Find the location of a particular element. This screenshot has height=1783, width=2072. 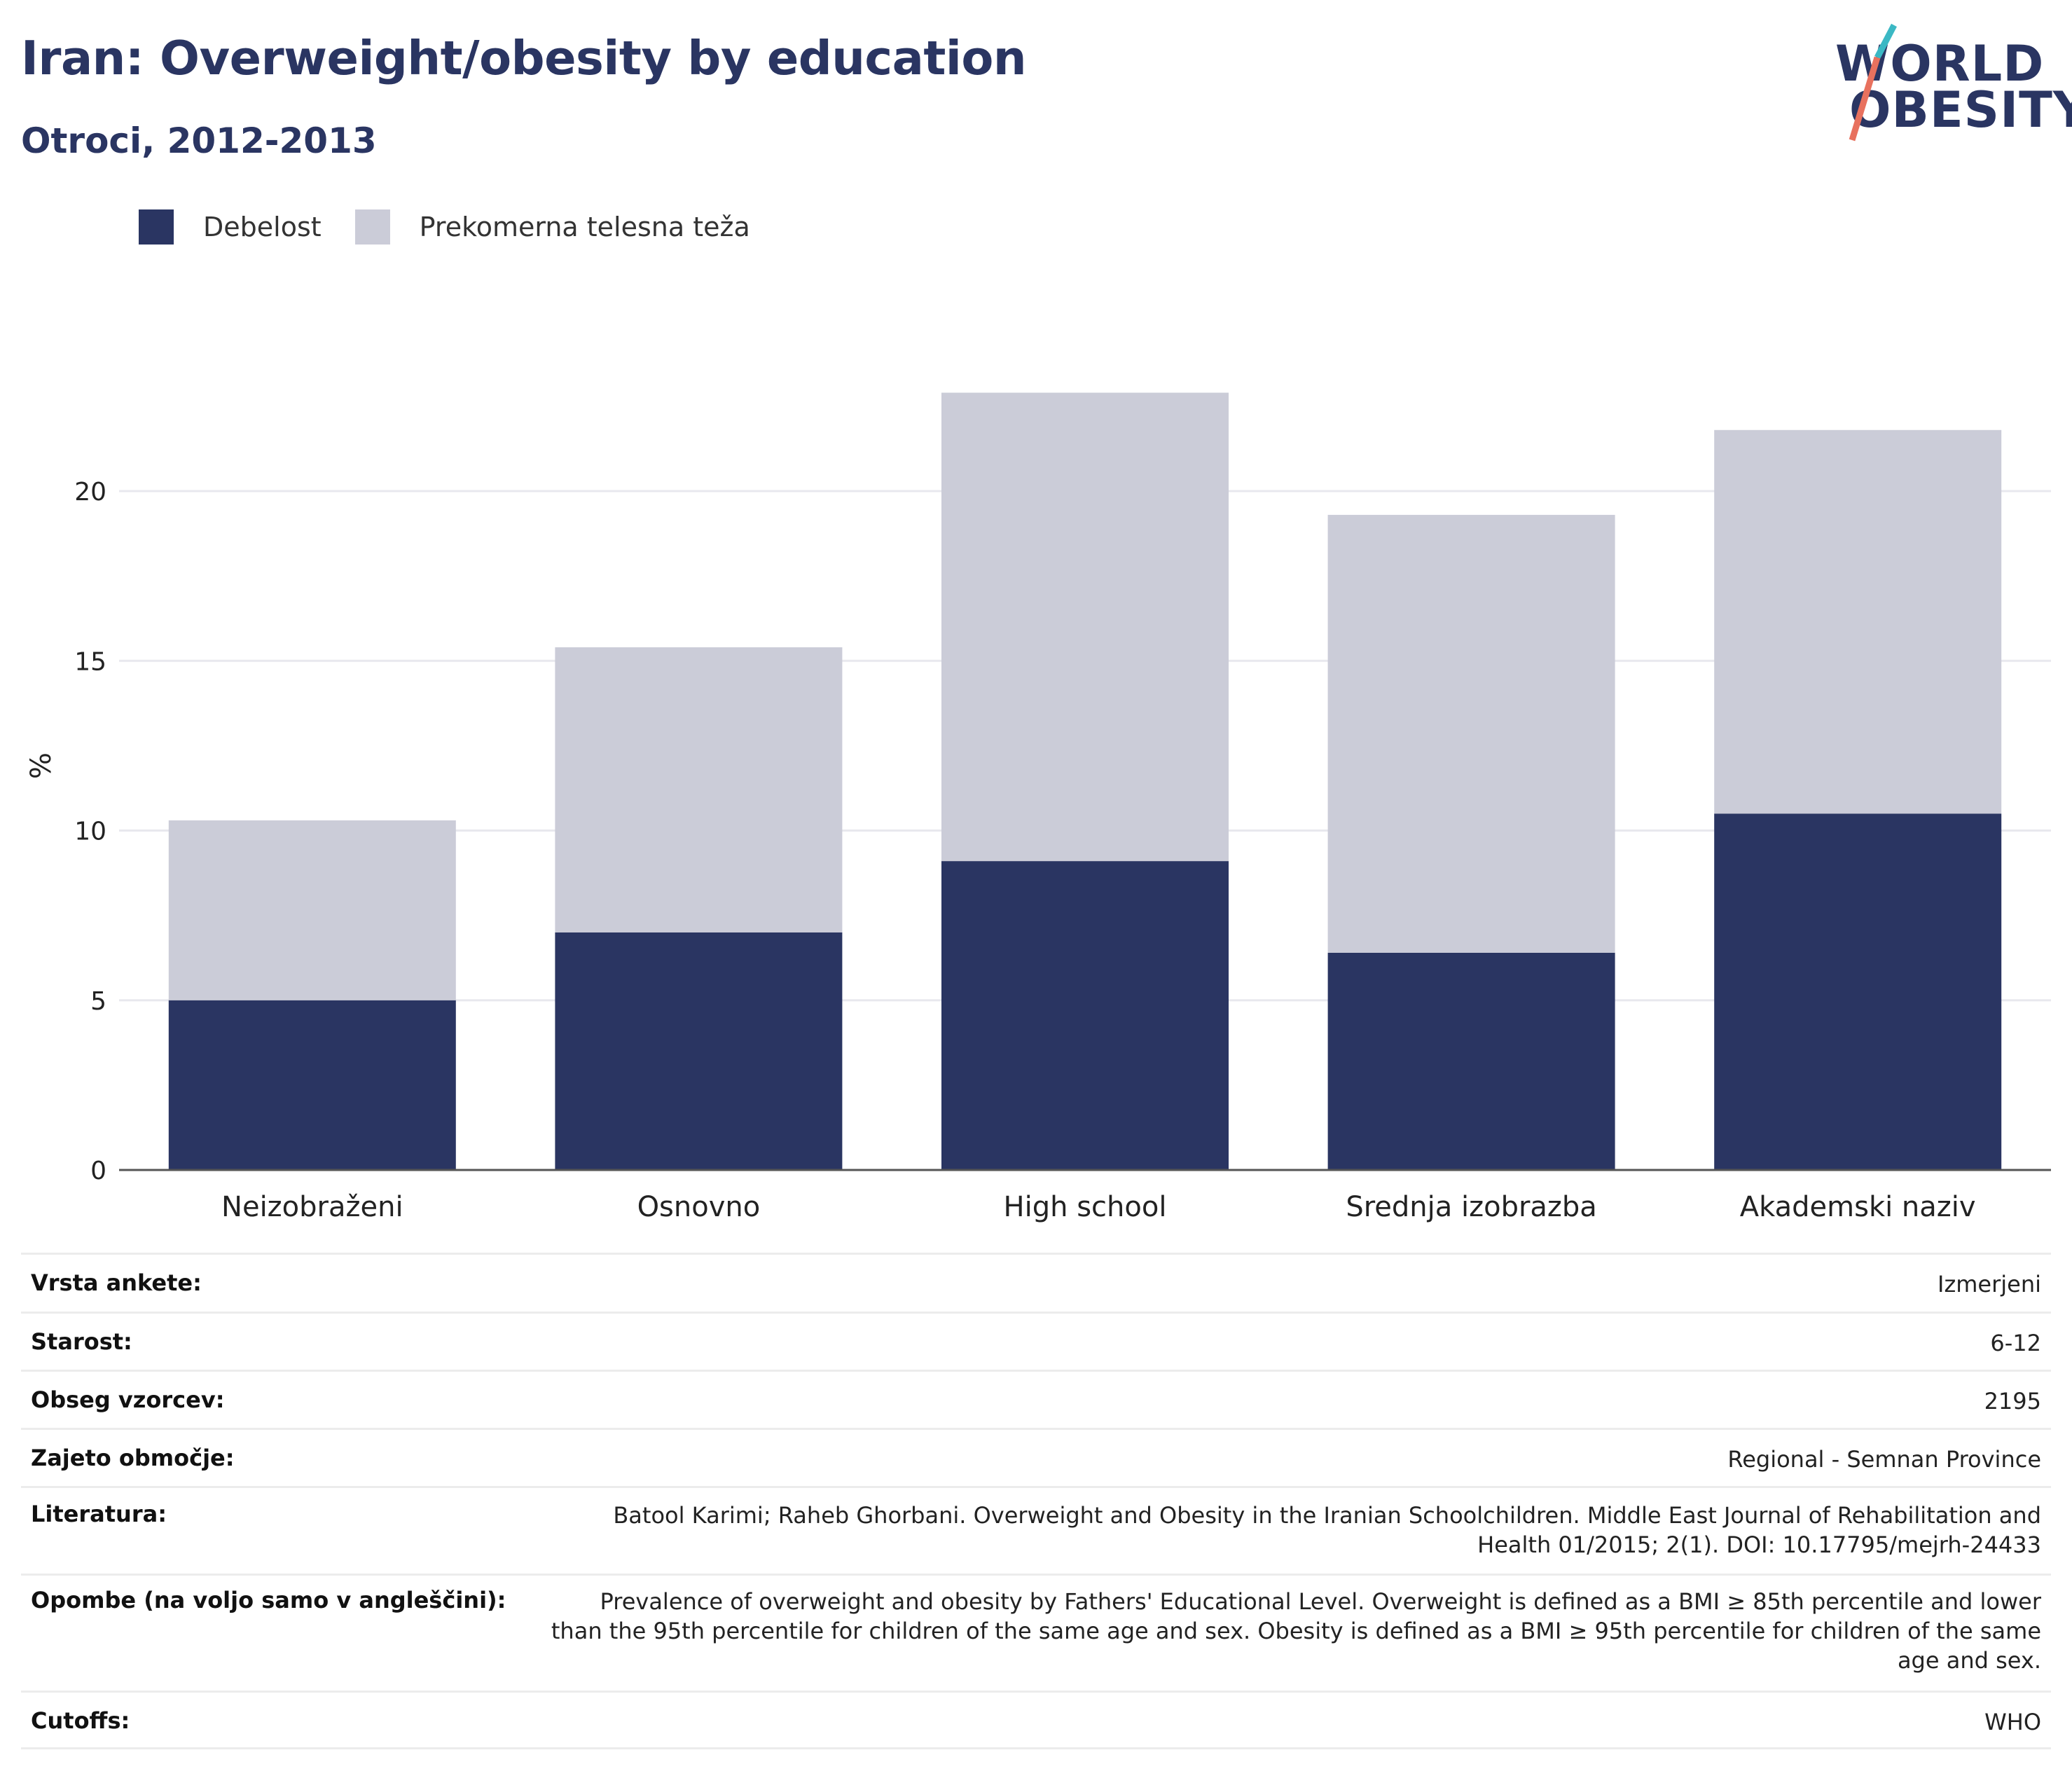

chart-title: Iran: Overweight/obesity by education is located at coordinates (524, 58).